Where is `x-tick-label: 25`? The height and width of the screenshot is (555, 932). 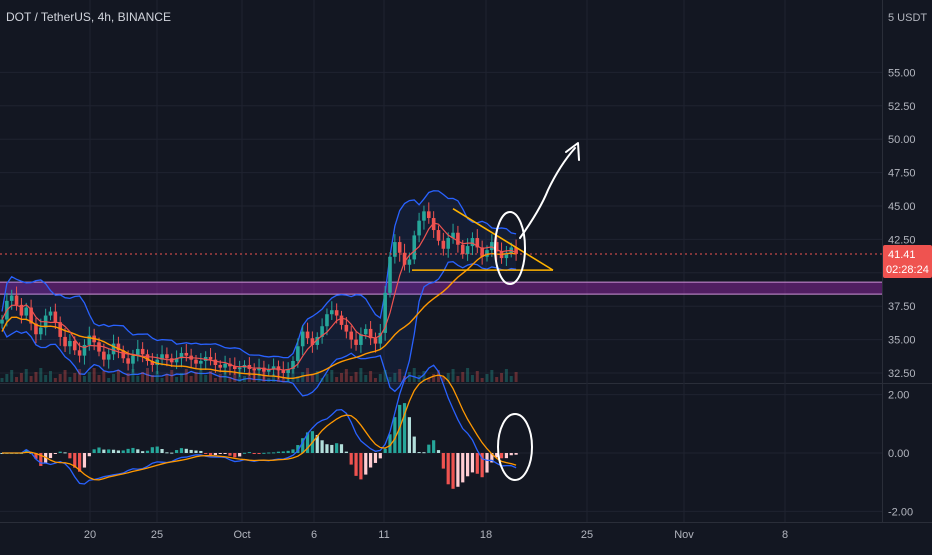
x-tick-label: 25 is located at coordinates (157, 535).